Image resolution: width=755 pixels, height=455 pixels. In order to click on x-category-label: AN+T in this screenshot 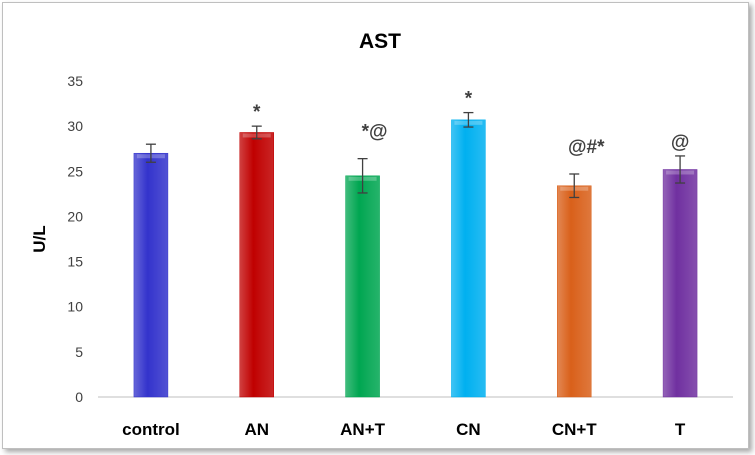, I will do `click(362, 429)`.